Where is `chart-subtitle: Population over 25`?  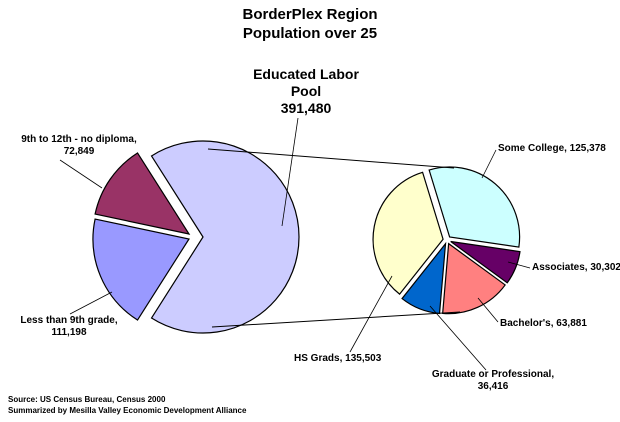
chart-subtitle: Population over 25 is located at coordinates (310, 33).